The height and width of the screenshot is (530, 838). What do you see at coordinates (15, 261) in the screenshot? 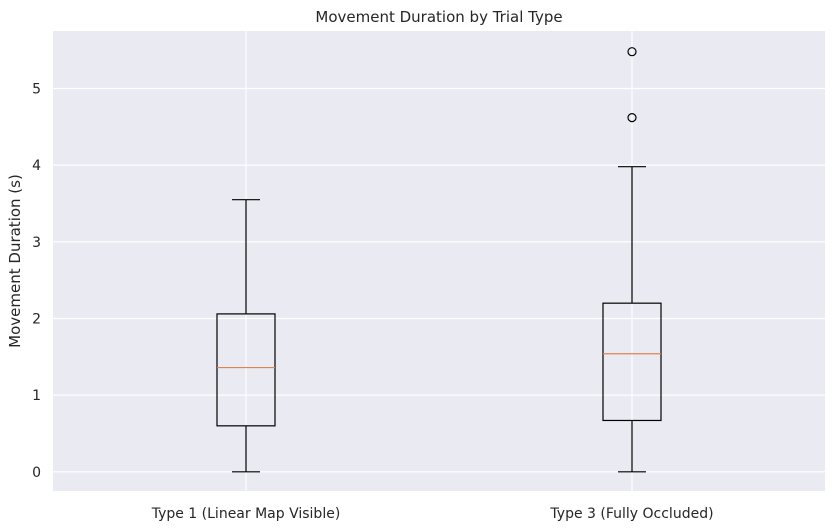
I see `y-axis-title: Movement Duration (s)` at bounding box center [15, 261].